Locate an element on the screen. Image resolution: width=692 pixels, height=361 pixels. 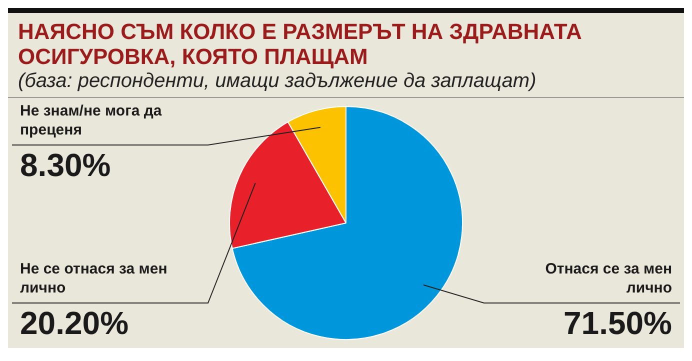
chart-subtitle: (база: респонденти, имащи задължение да заплащат) is located at coordinates (278, 81).